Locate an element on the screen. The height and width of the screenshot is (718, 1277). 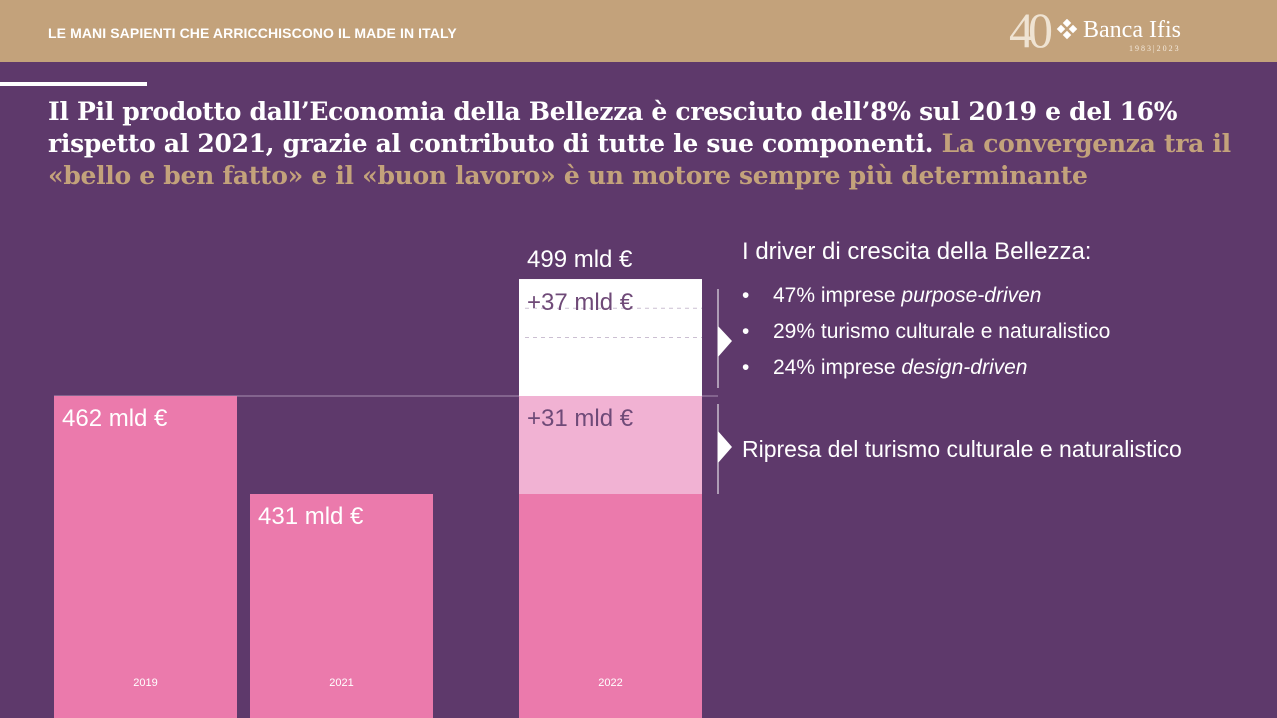
increment-label-31: +31 mld € is located at coordinates (580, 418).